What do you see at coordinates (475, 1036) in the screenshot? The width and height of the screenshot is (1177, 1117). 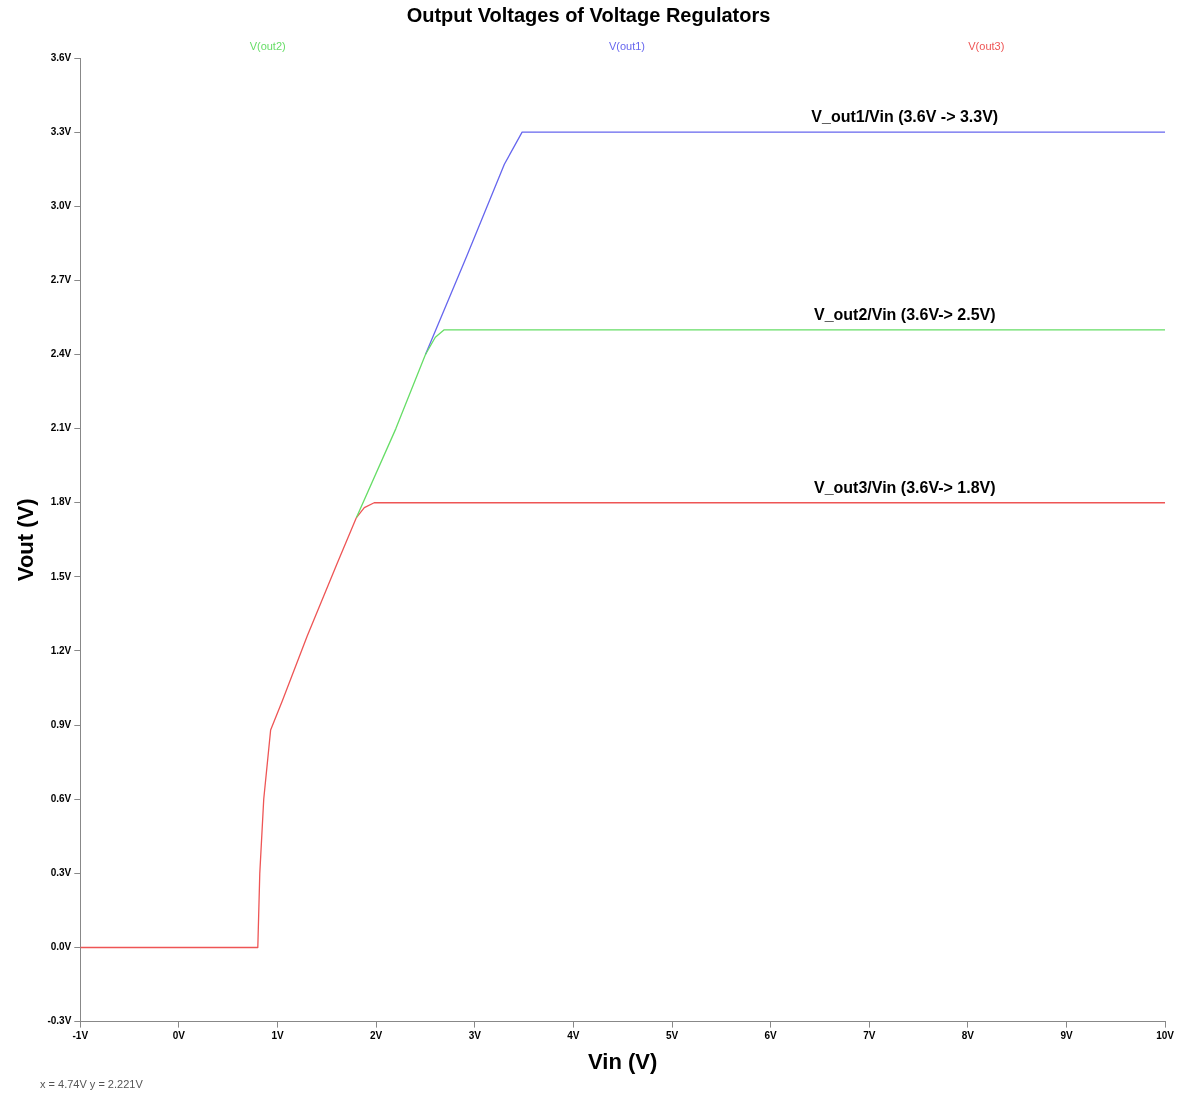 I see `x-tick-label: 3V` at bounding box center [475, 1036].